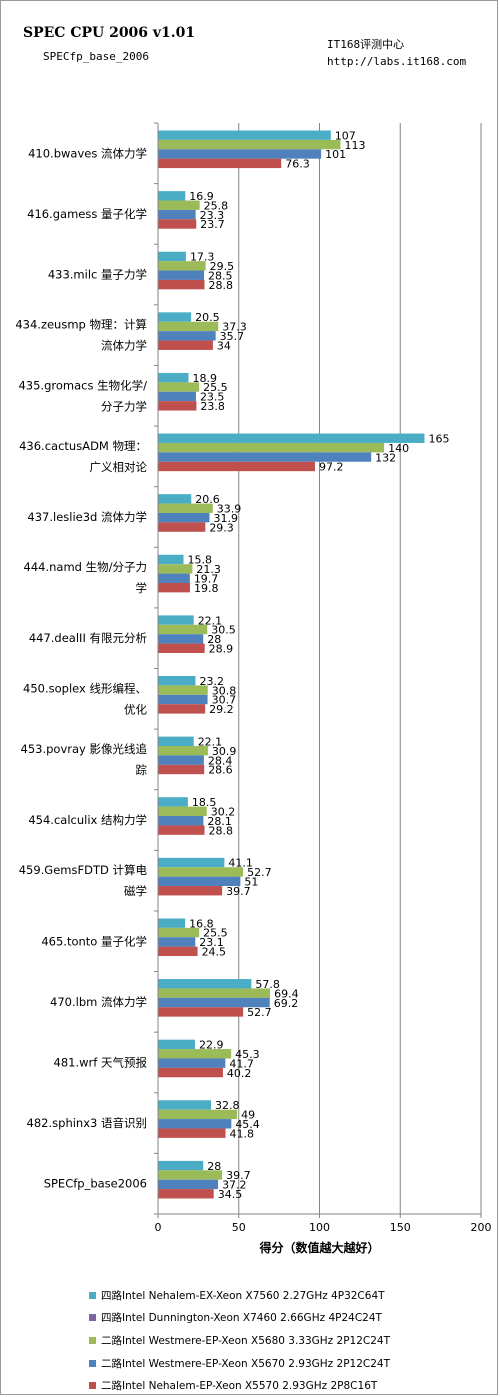 Image resolution: width=500 pixels, height=1397 pixels. Describe the element at coordinates (210, 742) in the screenshot. I see `data-label: 22.1` at that location.